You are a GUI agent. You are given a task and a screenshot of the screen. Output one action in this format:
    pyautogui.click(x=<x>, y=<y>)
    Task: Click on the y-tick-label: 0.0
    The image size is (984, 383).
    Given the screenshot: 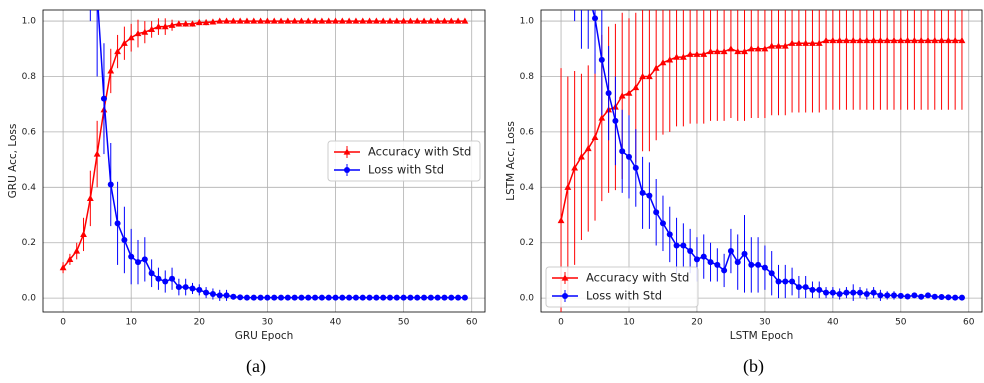 What is the action you would take?
    pyautogui.click(x=29, y=299)
    